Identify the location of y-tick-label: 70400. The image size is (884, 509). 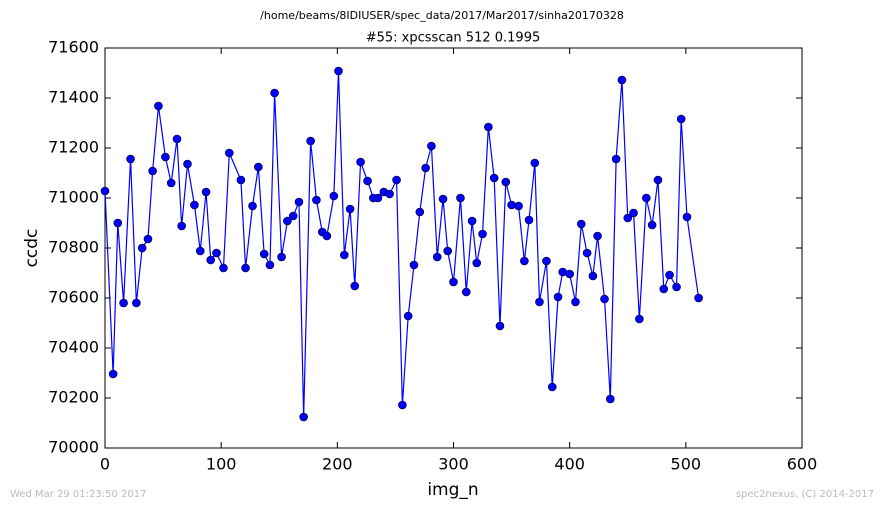
(73, 347).